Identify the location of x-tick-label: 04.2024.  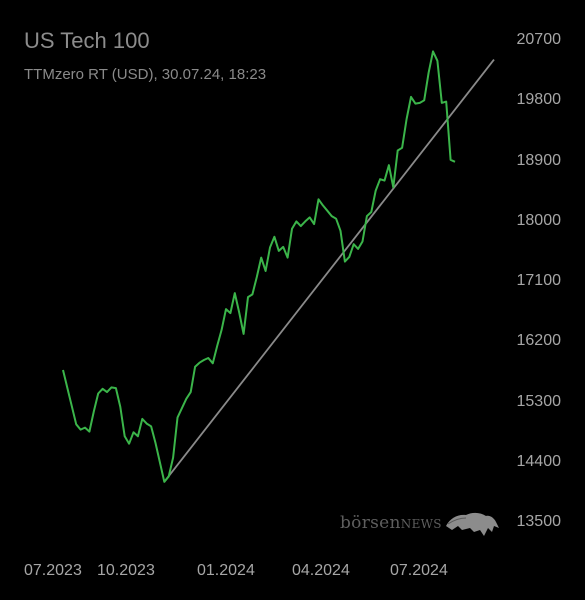
(321, 570).